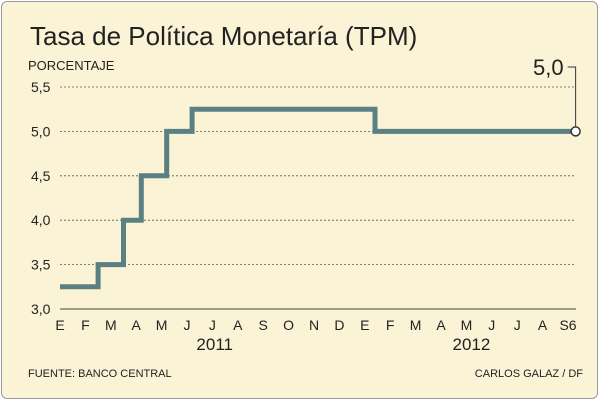  Describe the element at coordinates (214, 344) in the screenshot. I see `year-label: 2011` at that location.